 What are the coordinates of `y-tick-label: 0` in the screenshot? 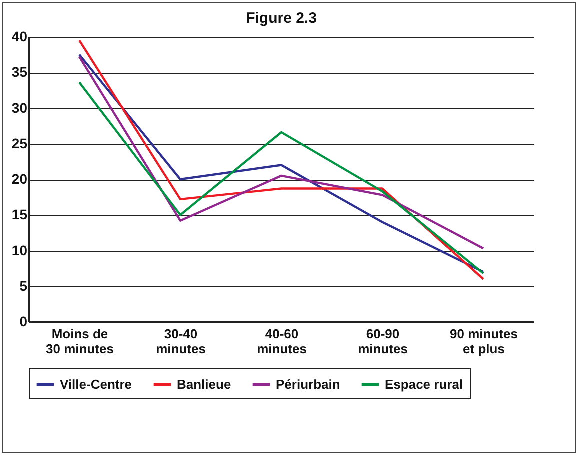 It's located at (24, 322).